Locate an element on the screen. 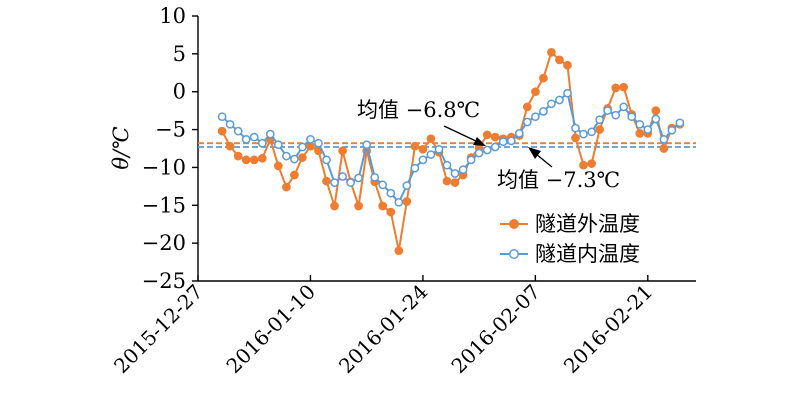 The image size is (800, 404). legend: 隧道外温度 隧道内温度 is located at coordinates (570, 239).